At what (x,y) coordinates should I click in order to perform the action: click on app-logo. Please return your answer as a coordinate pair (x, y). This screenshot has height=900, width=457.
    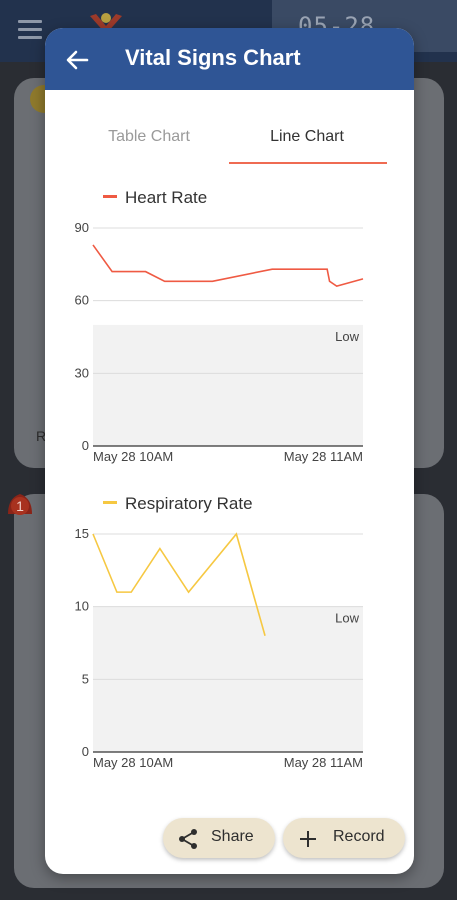
    Looking at the image, I should click on (106, 23).